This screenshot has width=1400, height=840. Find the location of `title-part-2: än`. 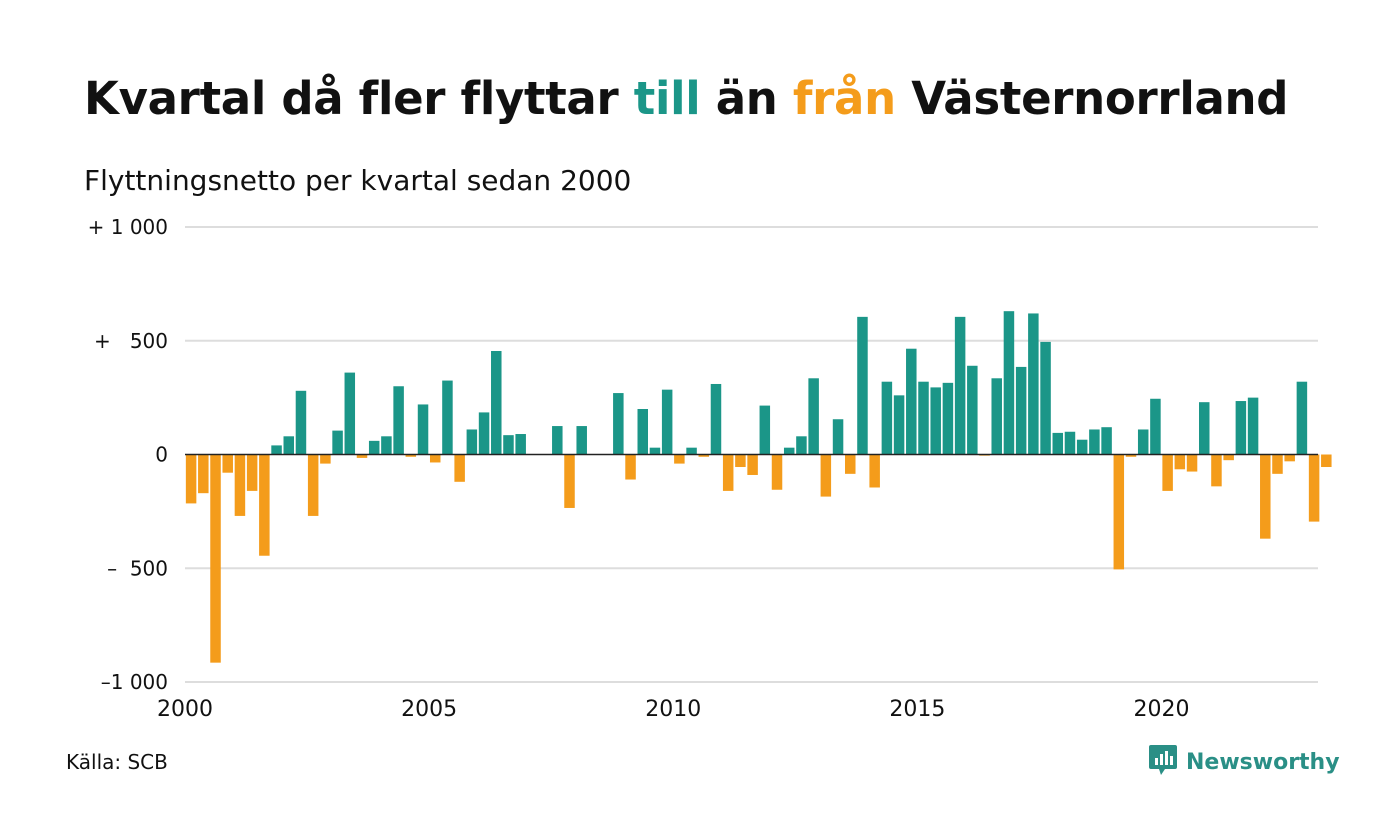

title-part-2: än is located at coordinates (746, 98).